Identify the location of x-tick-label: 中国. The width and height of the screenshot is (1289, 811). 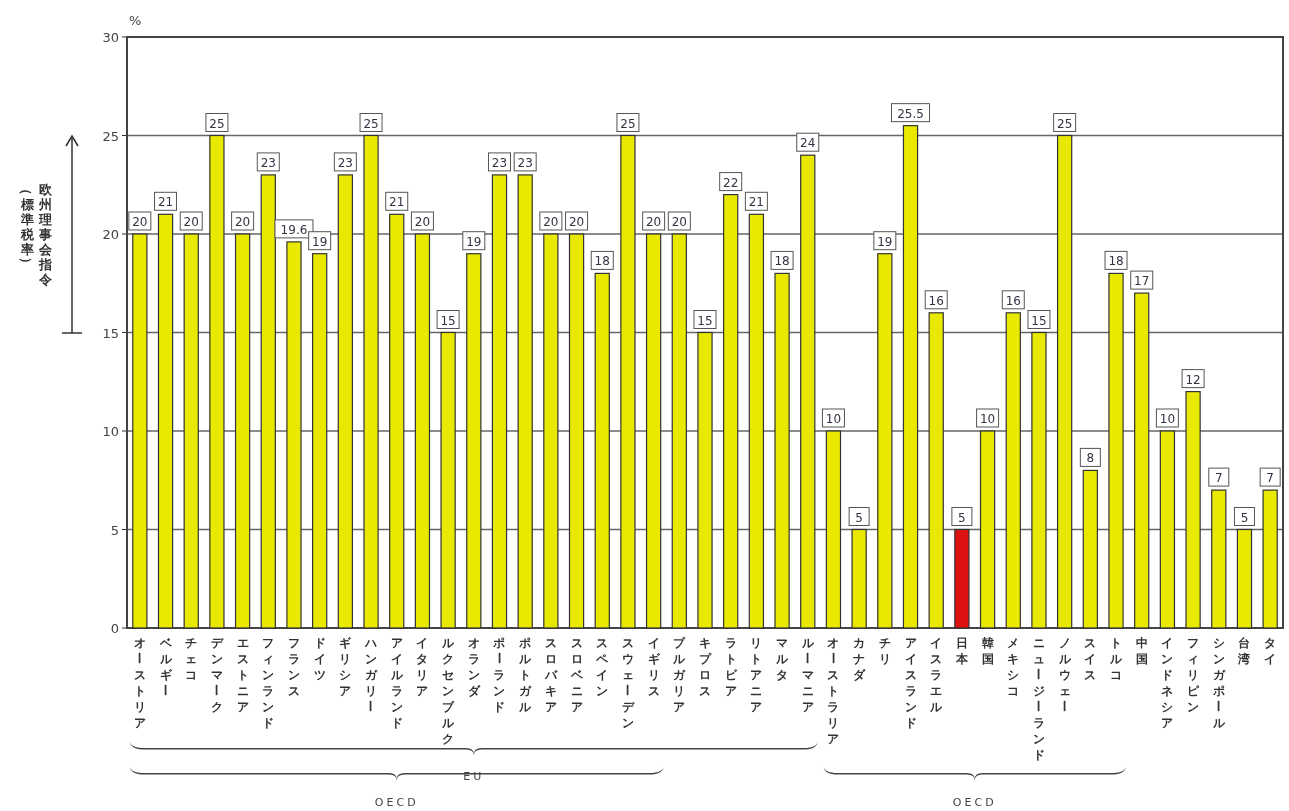
(1141, 650).